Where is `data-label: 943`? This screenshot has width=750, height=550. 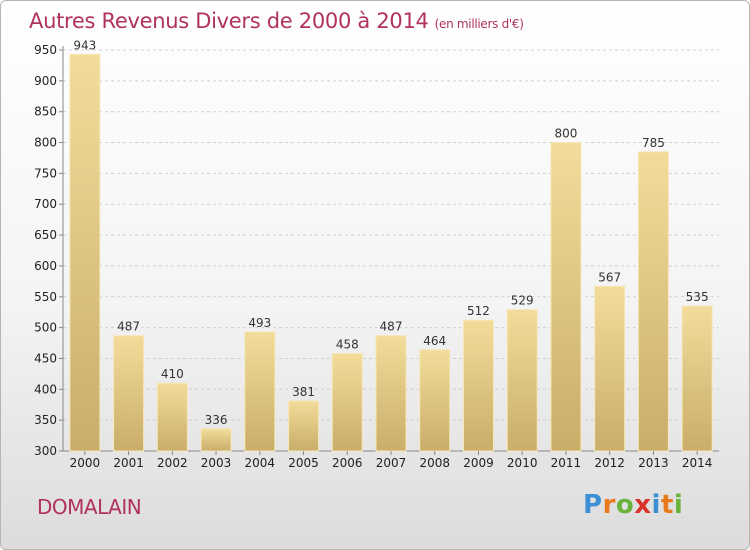 data-label: 943 is located at coordinates (84, 45).